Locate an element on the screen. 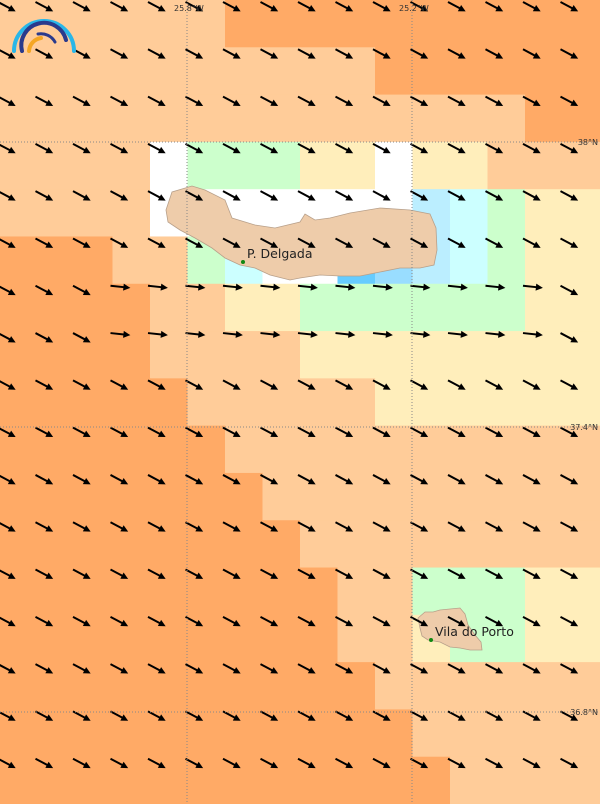 This screenshot has width=600, height=804. lon-label: 25.8°W is located at coordinates (189, 8).